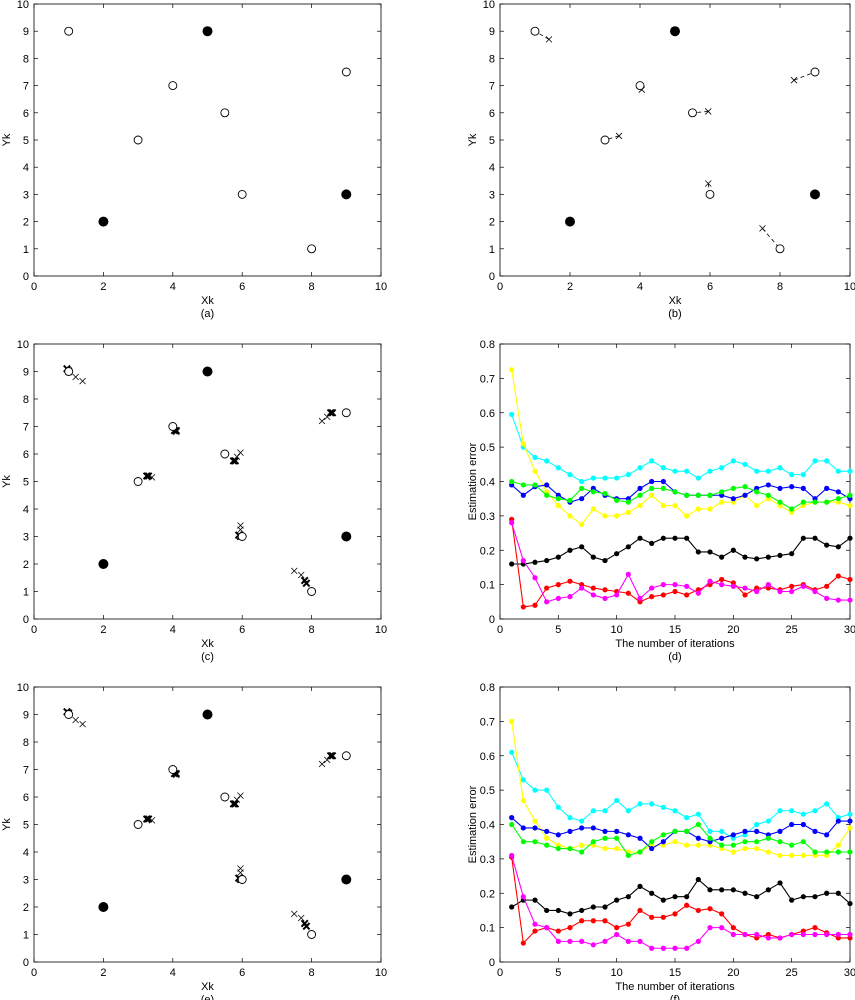 The height and width of the screenshot is (1000, 855). Describe the element at coordinates (26, 455) in the screenshot. I see `y-tick-label: 6` at that location.